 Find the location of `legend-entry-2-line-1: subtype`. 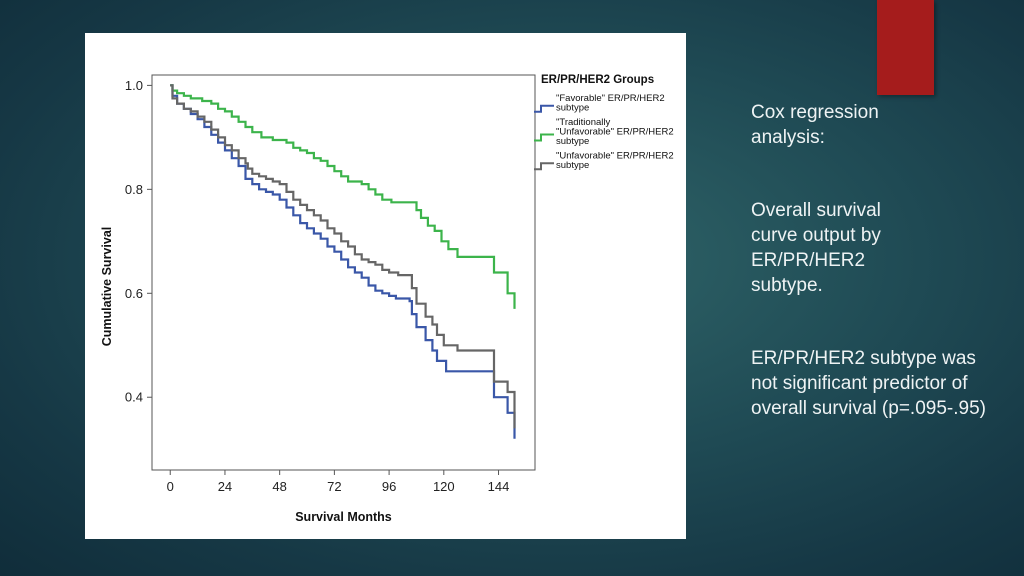

legend-entry-2-line-1: subtype is located at coordinates (572, 165).